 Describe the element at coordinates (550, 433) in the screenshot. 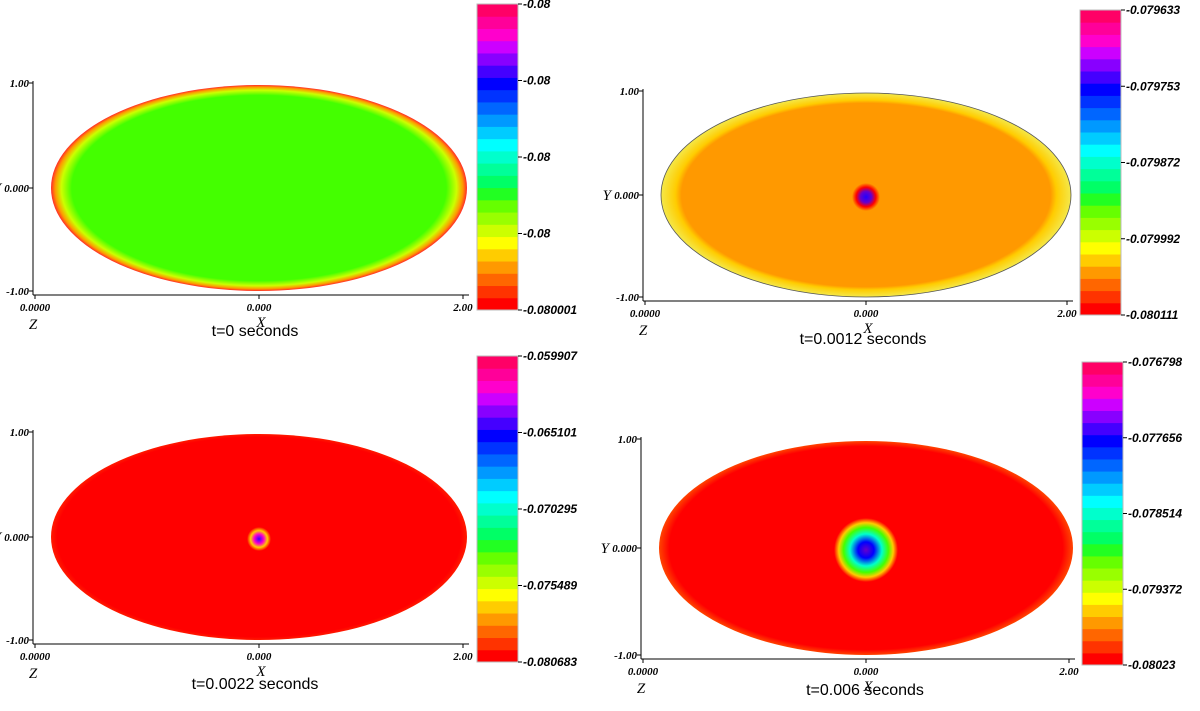

I see `colorbar-label: -0.065101` at that location.